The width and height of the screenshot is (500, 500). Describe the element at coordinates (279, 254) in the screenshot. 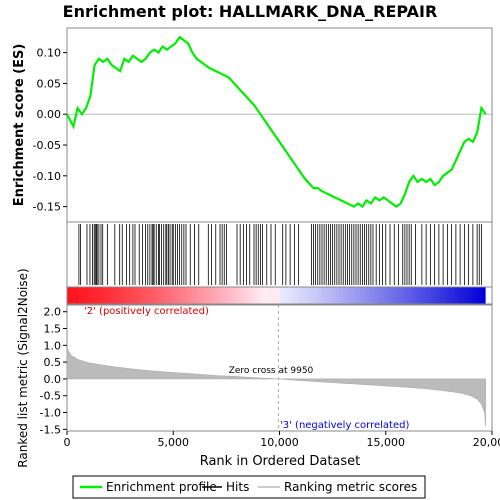

I see `hits-panel-frame` at that location.